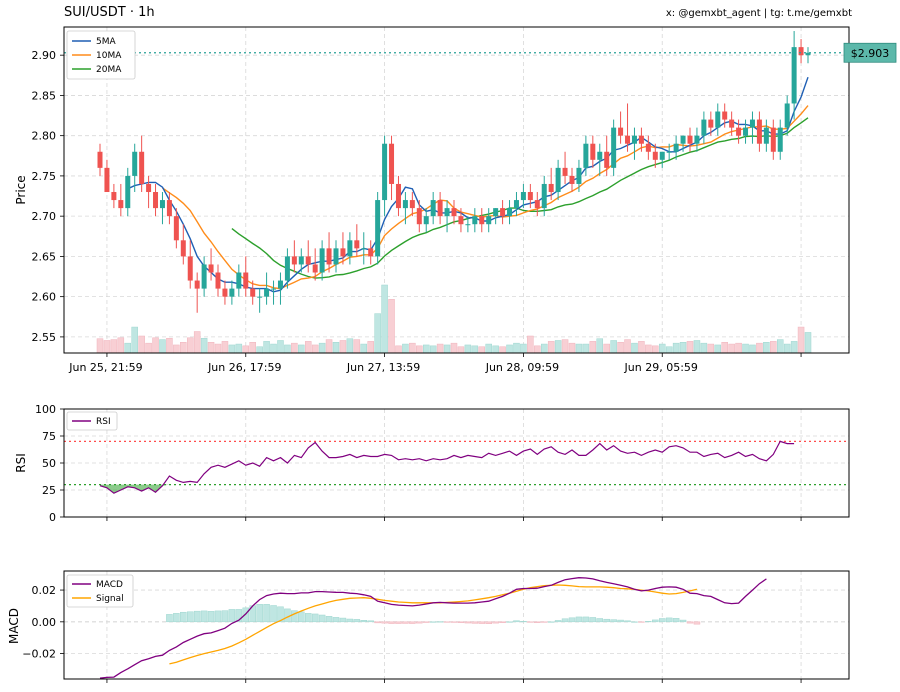 The image size is (900, 692). What do you see at coordinates (100, 591) in the screenshot?
I see `macd-legend: MACD Signal` at bounding box center [100, 591].